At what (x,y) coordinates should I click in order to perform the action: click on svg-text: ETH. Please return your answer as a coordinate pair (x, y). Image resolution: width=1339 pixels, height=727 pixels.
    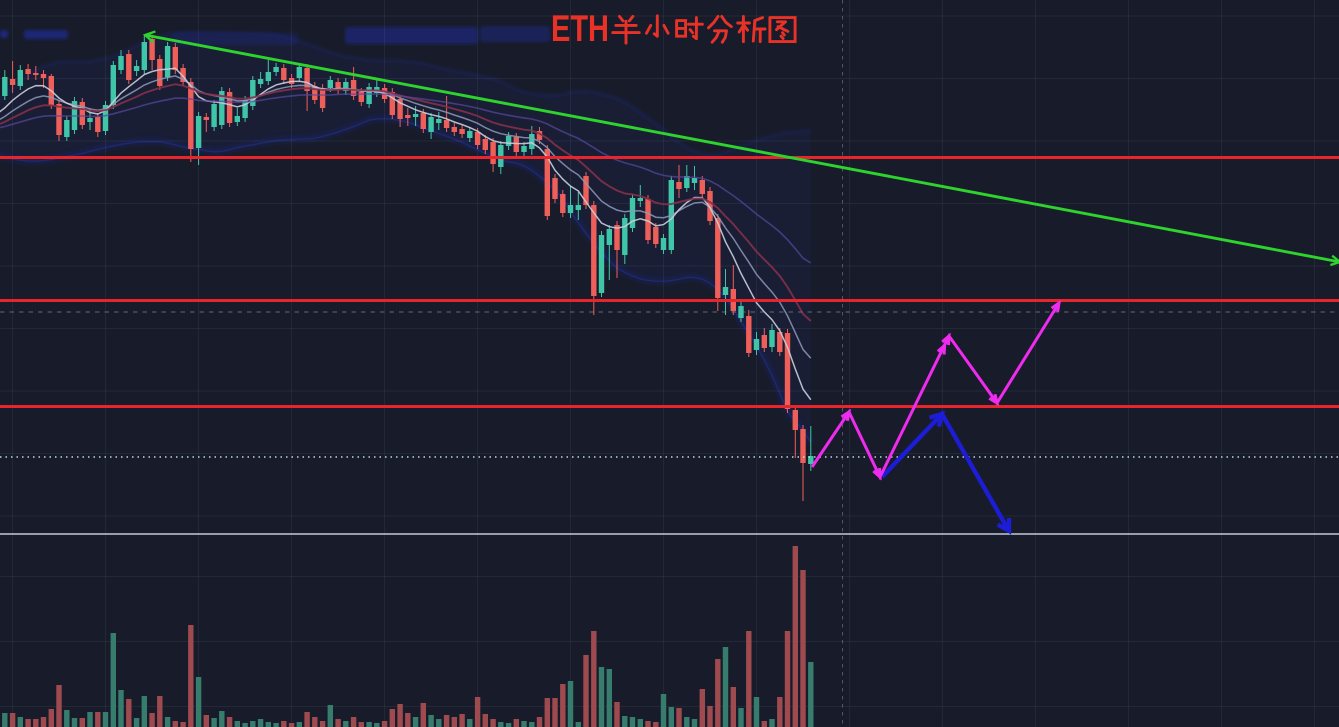
    Looking at the image, I should click on (580, 28).